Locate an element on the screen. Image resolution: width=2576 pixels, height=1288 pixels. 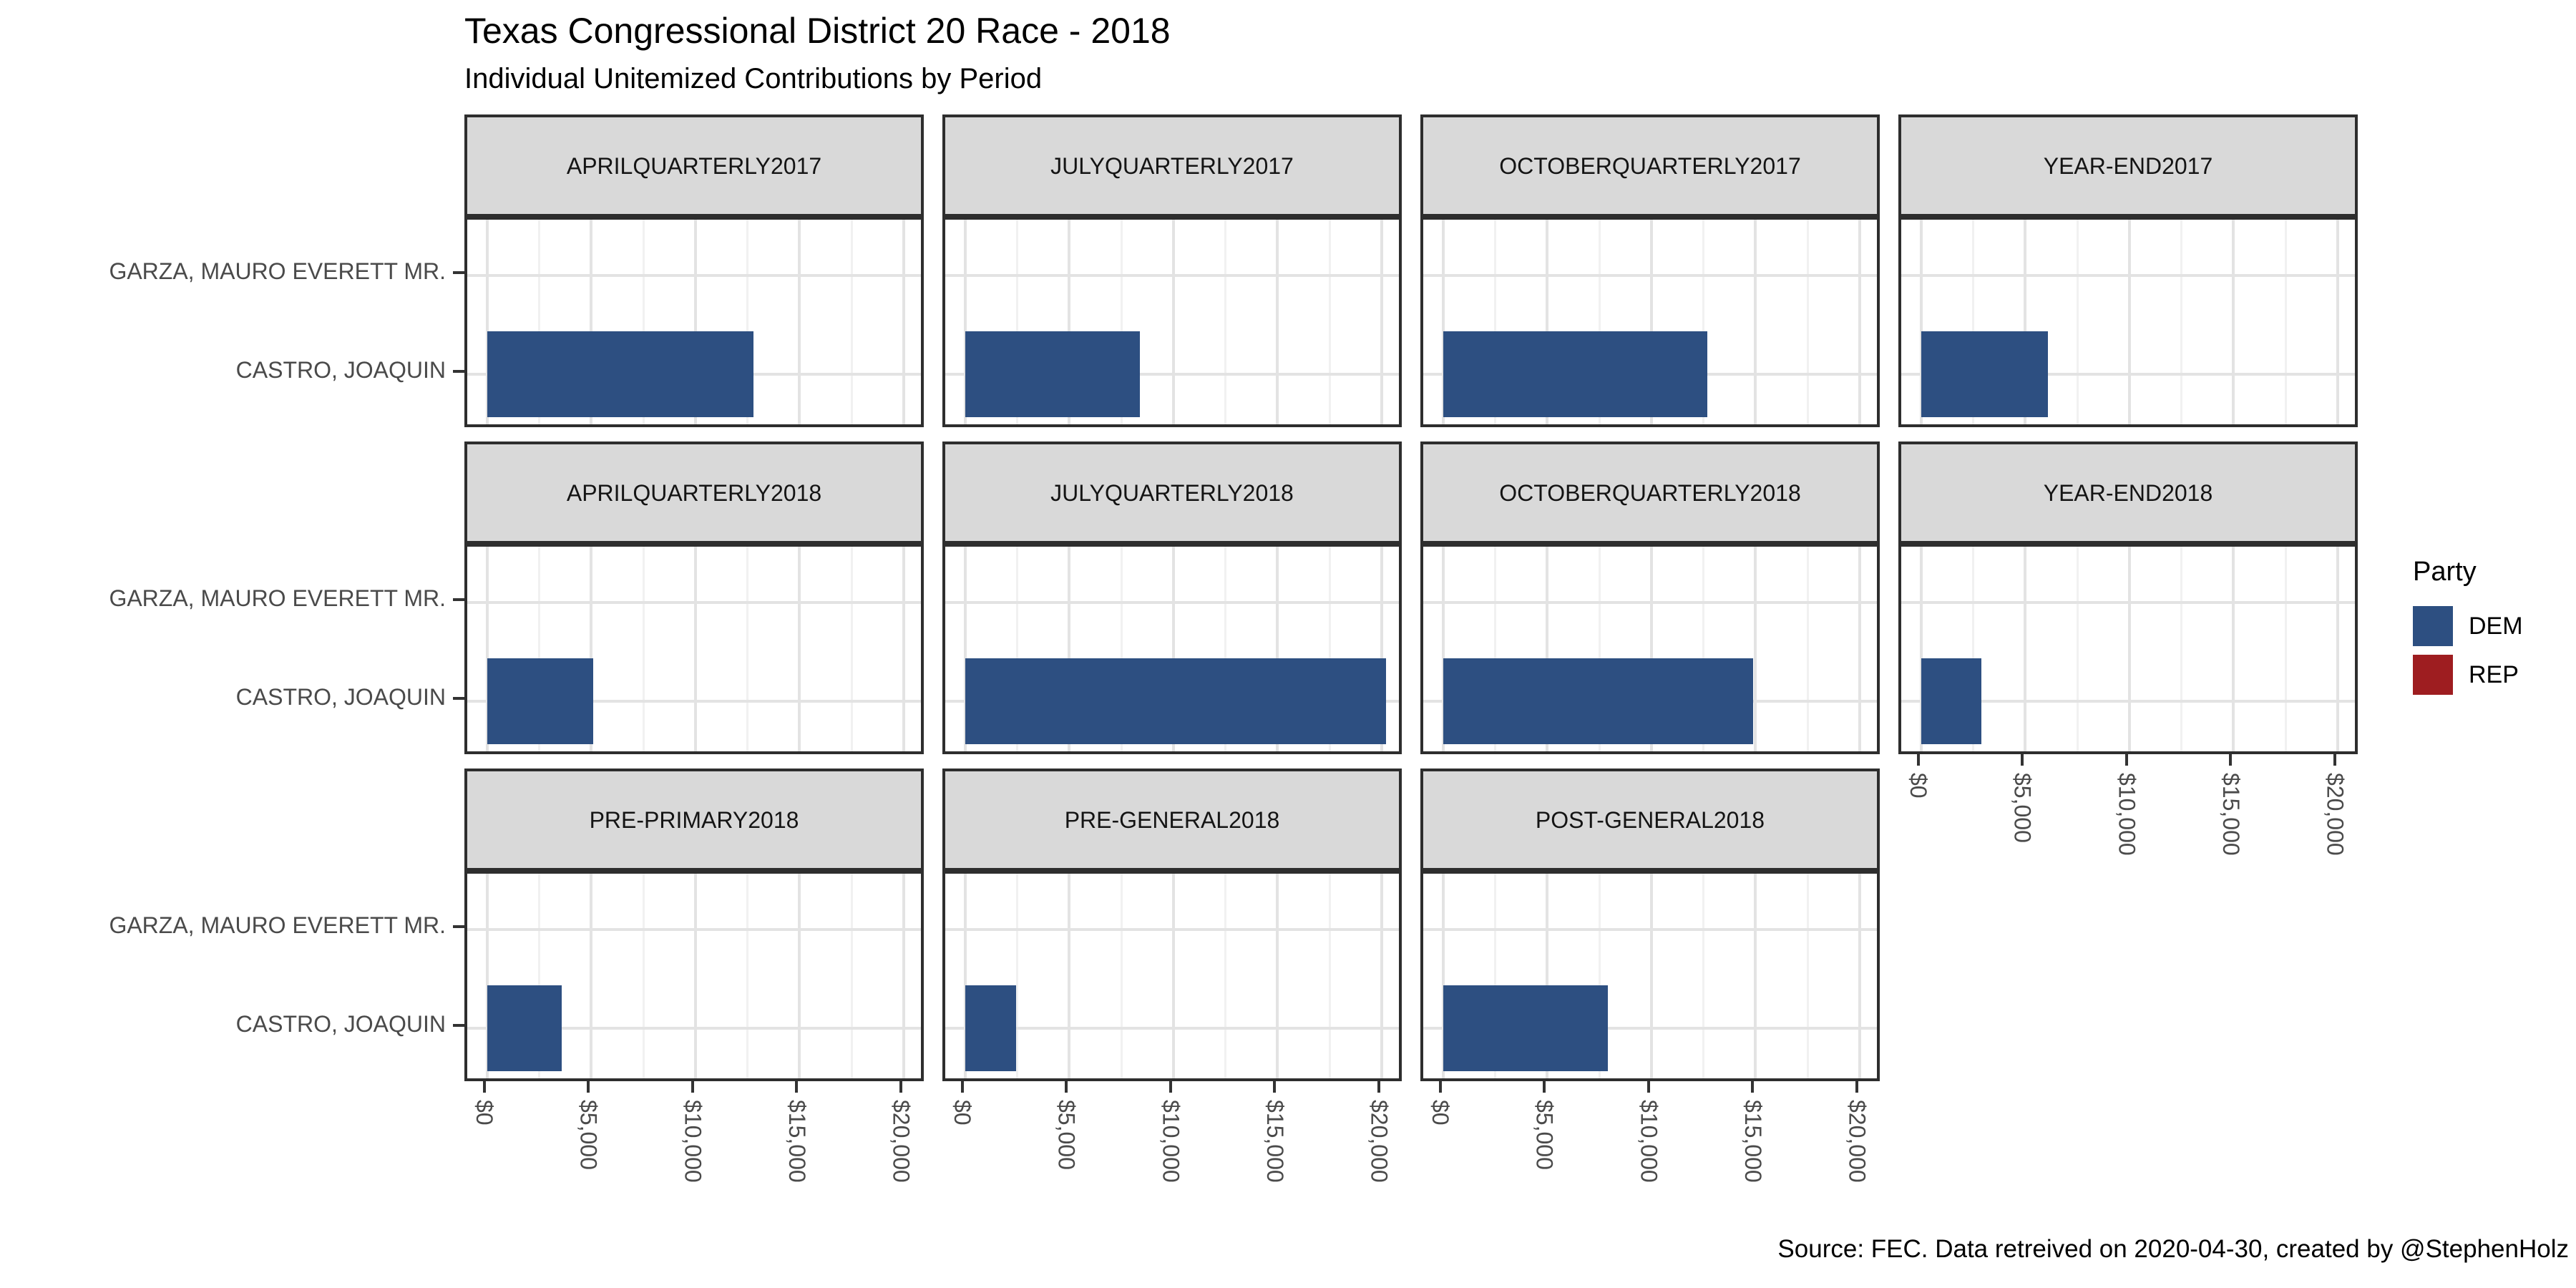
legend: Party DEM REP is located at coordinates (2468, 630).